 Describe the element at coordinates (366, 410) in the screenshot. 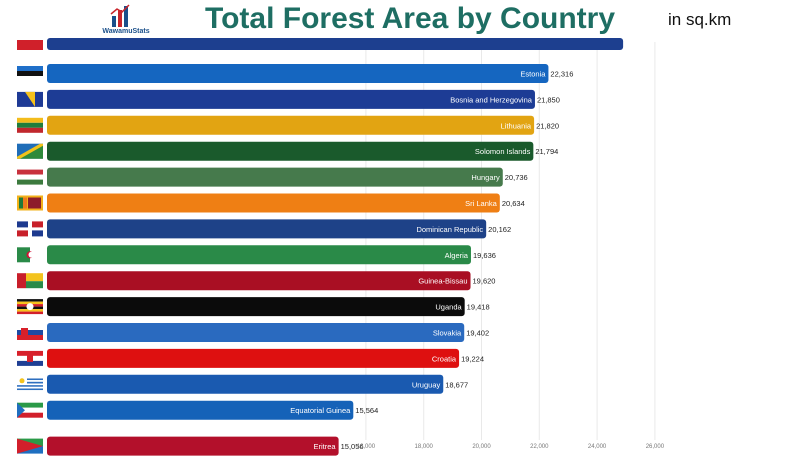

I see `bar-value-label: 15,564` at that location.